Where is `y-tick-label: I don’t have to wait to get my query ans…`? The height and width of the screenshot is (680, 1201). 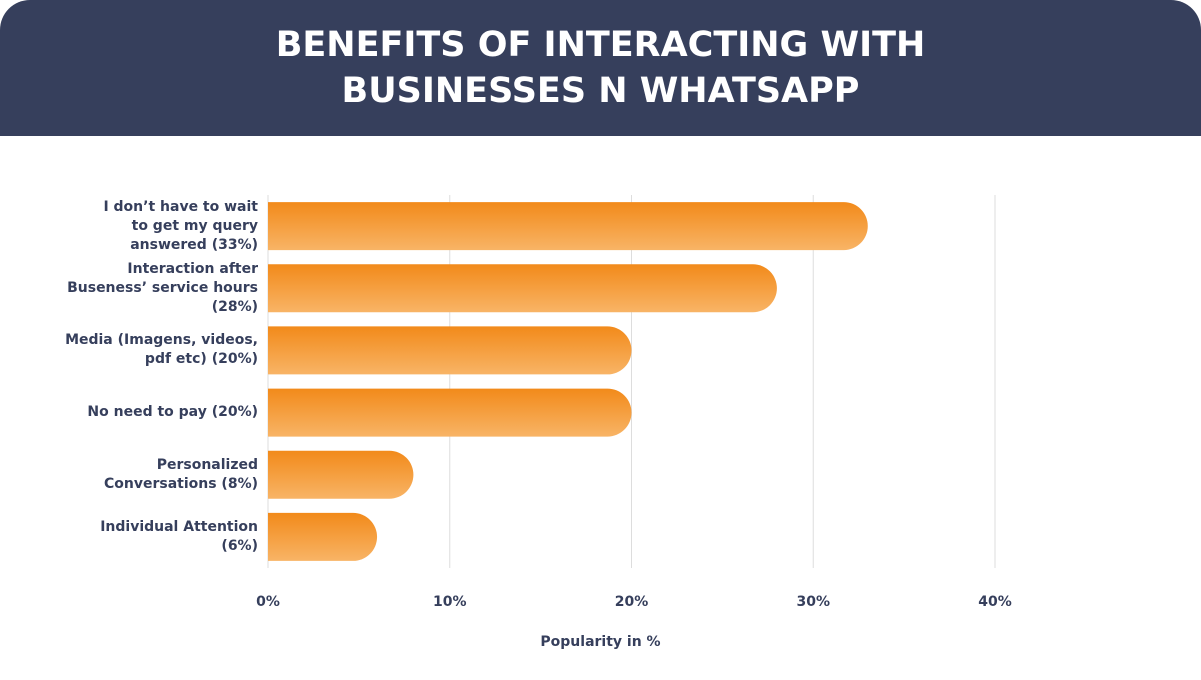 y-tick-label: I don’t have to wait to get my query ans… is located at coordinates (180, 225).